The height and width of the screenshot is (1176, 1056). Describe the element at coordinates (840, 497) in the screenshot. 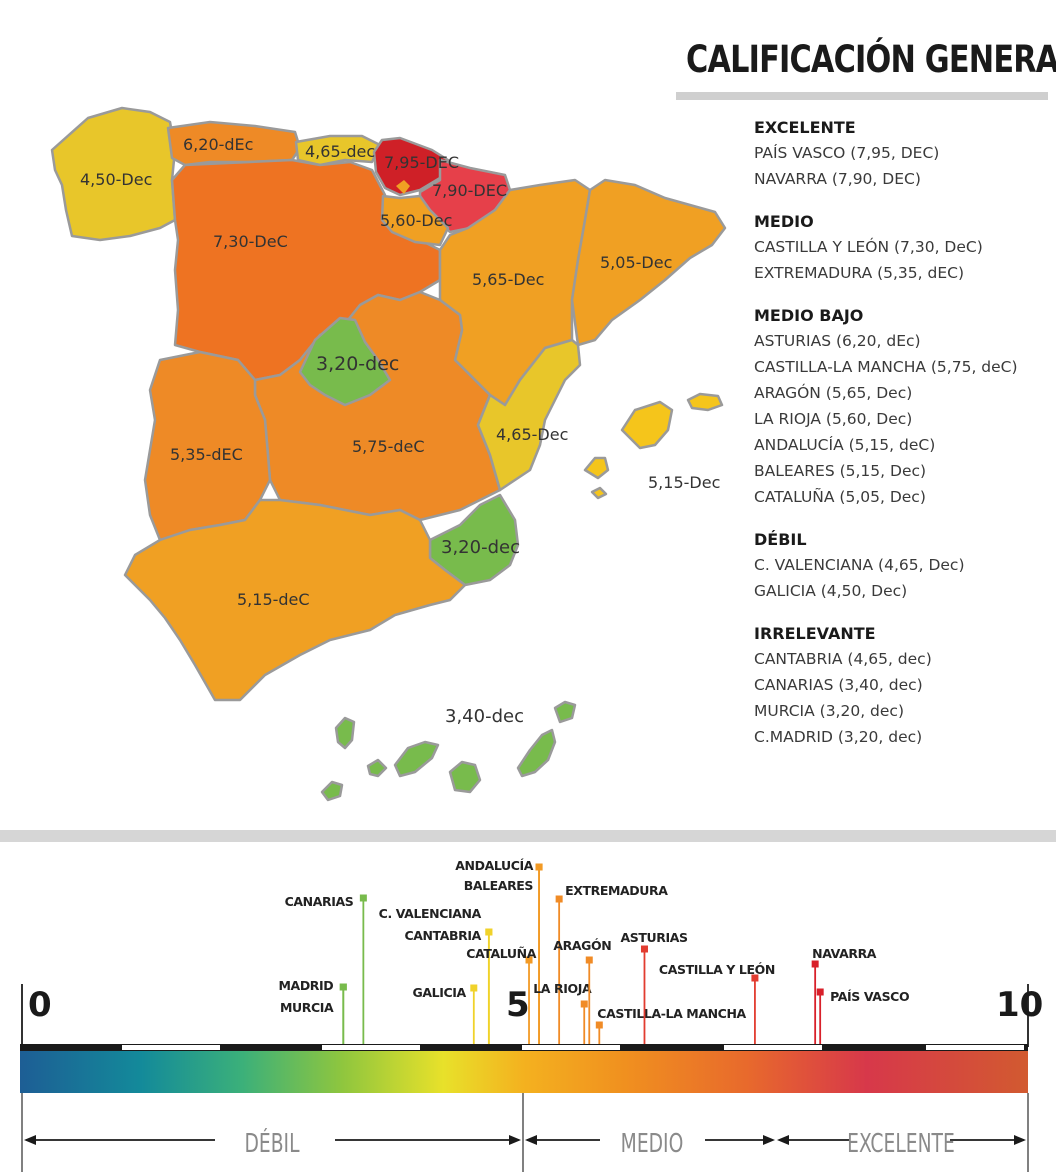

I see `legend-item: CATALUÑA (5,05, Dec)` at that location.